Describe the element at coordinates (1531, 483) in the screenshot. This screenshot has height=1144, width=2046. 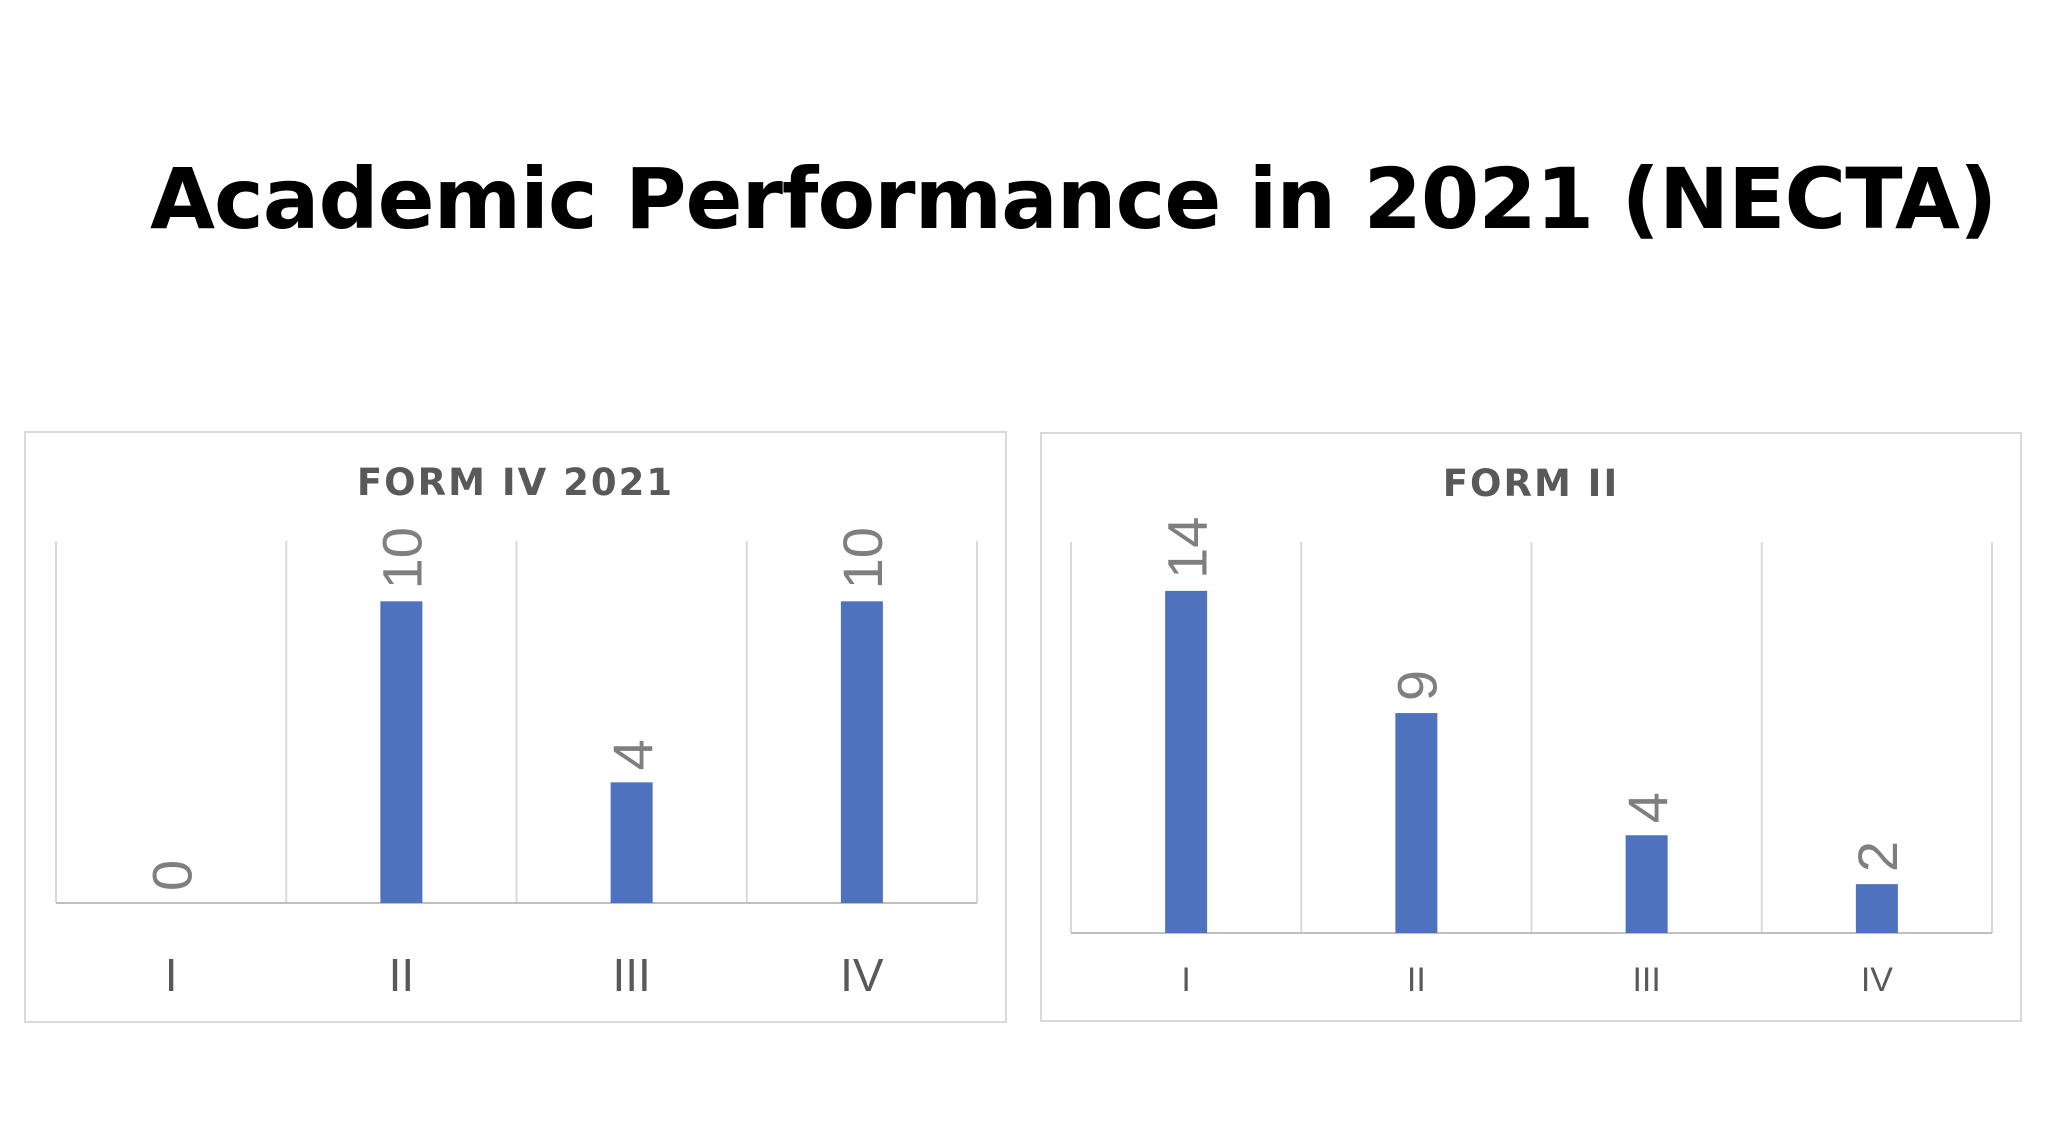
I see `chart-title: FORM II` at that location.